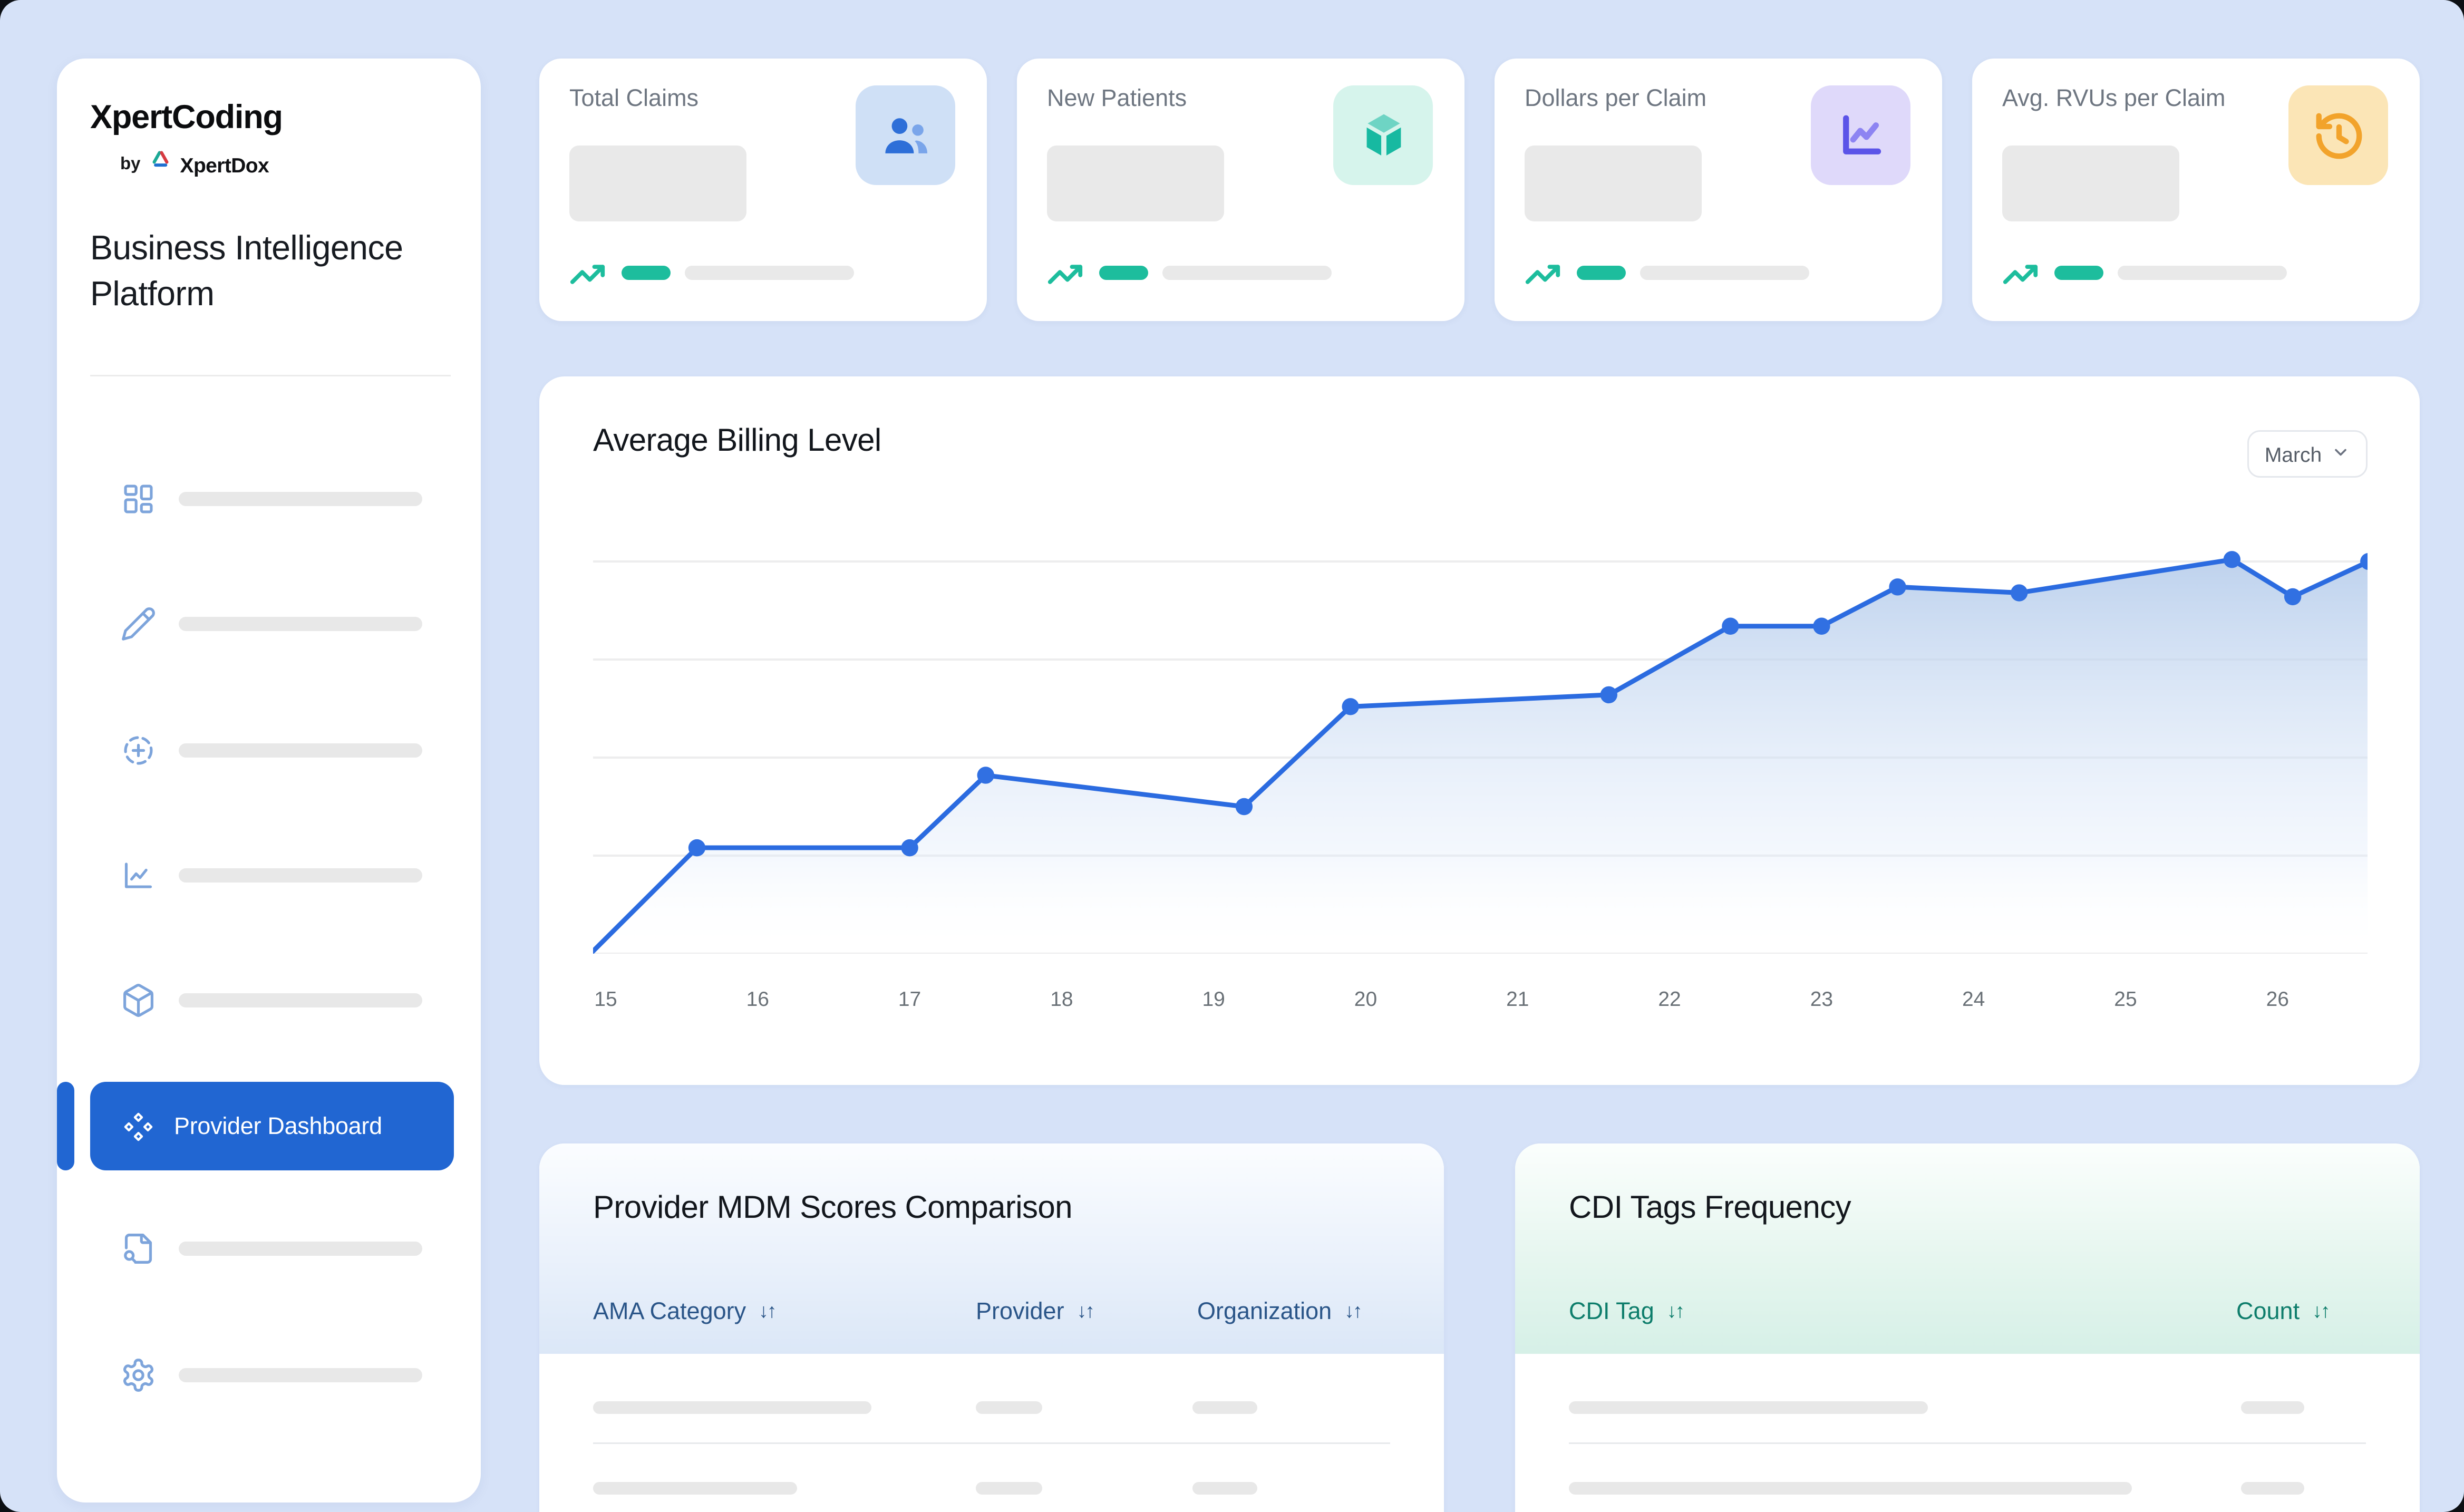  Describe the element at coordinates (757, 999) in the screenshot. I see `x-tick-label: 16` at that location.